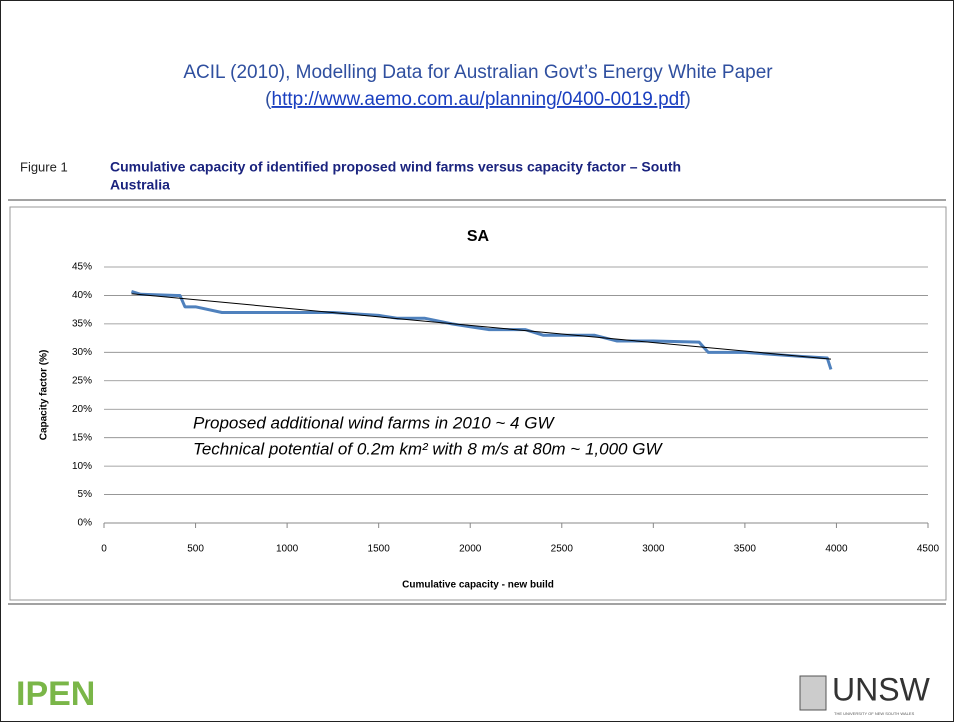  Describe the element at coordinates (813, 693) in the screenshot. I see `unsw-crest` at that location.